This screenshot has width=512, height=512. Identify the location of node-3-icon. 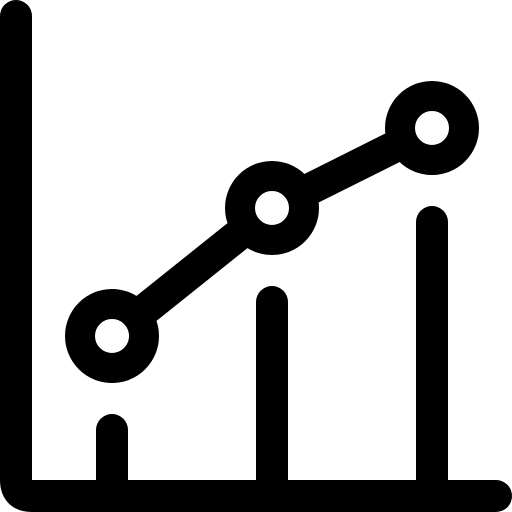
(432, 128).